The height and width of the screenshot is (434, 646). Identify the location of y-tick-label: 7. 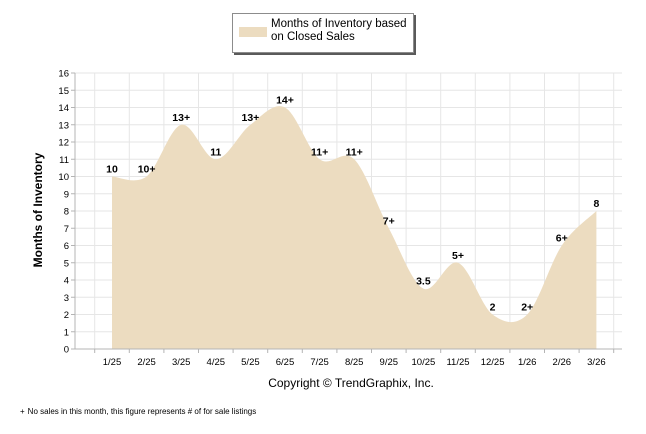
(66, 229).